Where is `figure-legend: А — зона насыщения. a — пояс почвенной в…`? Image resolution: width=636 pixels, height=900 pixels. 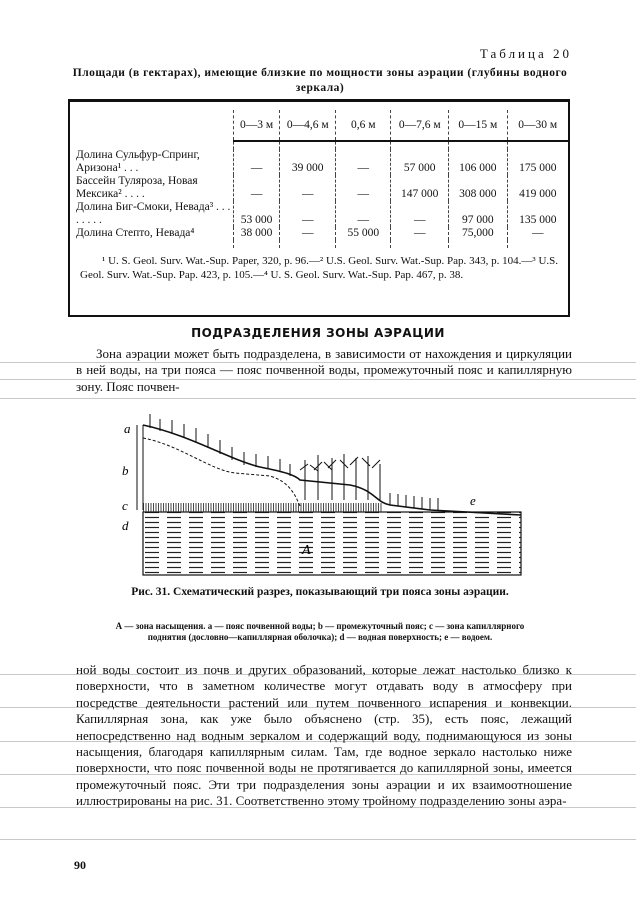
figure-legend: А — зона насыщения. a — пояс почвенной в… is located at coordinates (320, 631).